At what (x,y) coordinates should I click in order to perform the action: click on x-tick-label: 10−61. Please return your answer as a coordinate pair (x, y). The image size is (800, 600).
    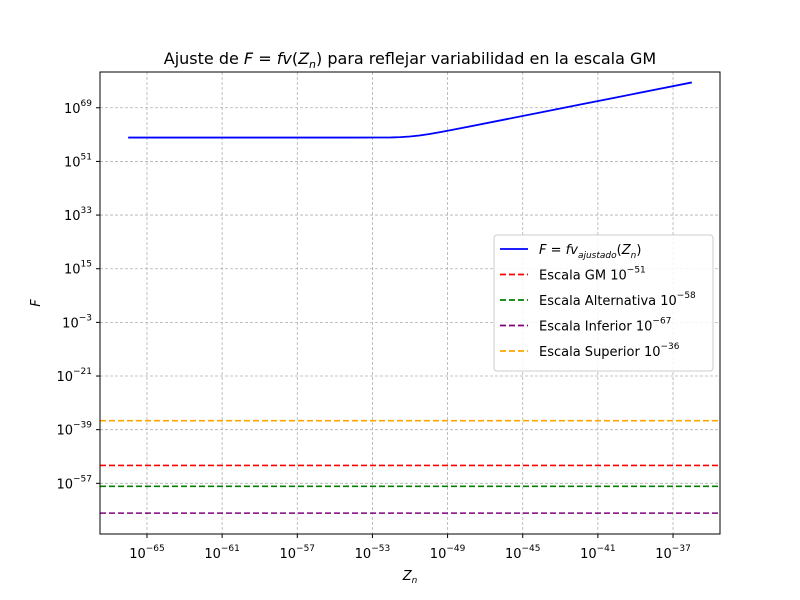
    Looking at the image, I should click on (222, 553).